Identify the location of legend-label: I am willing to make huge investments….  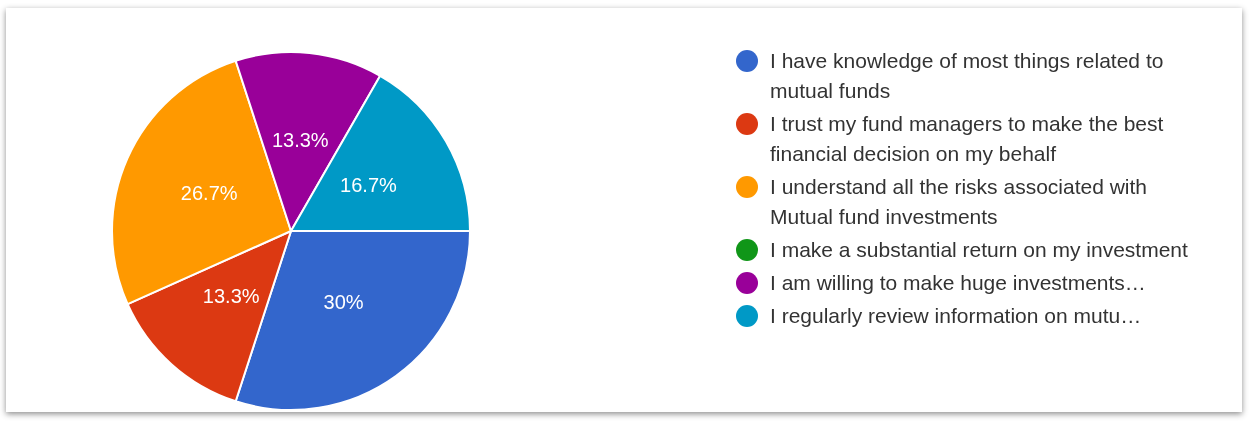
(958, 283).